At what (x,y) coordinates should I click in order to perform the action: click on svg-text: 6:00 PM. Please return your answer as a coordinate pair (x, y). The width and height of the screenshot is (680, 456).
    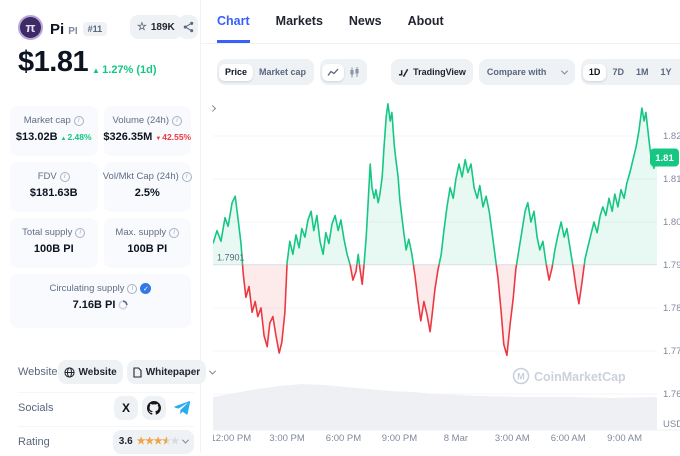
    Looking at the image, I should click on (343, 438).